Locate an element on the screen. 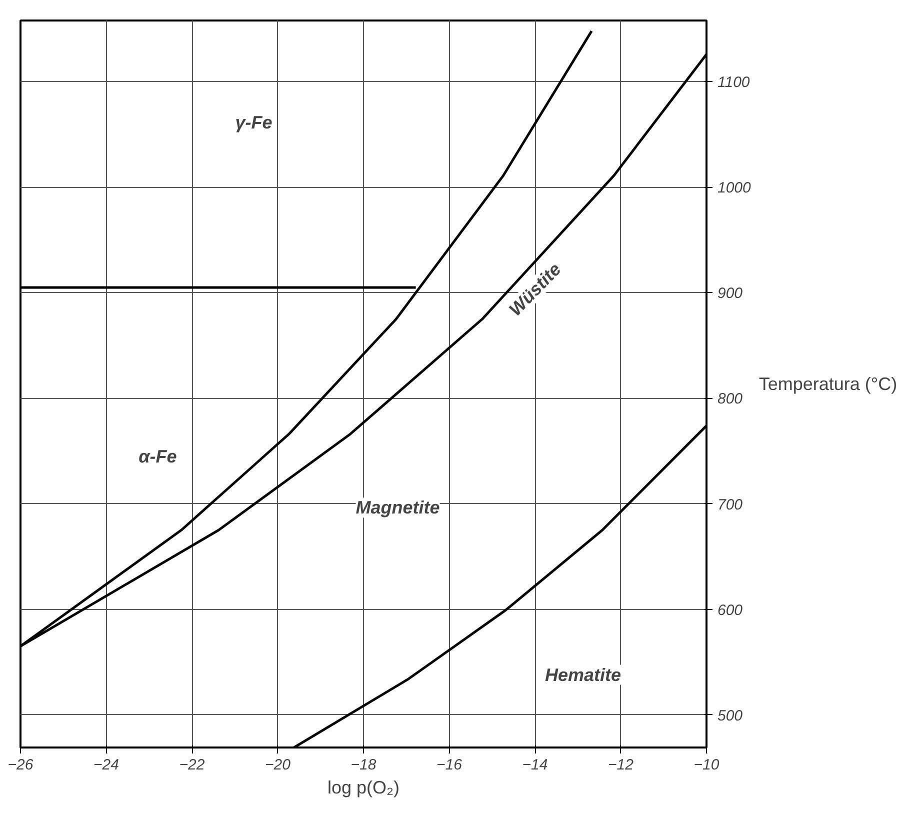  x-tick-label: −22 is located at coordinates (192, 765).